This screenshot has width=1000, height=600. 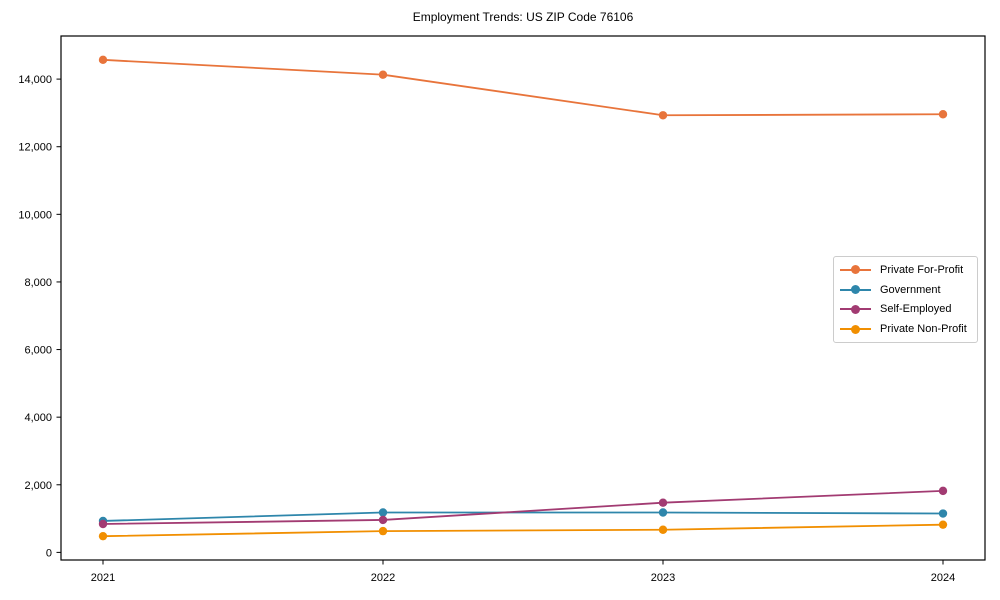 What do you see at coordinates (663, 578) in the screenshot?
I see `x-axis-tick-label: 2023` at bounding box center [663, 578].